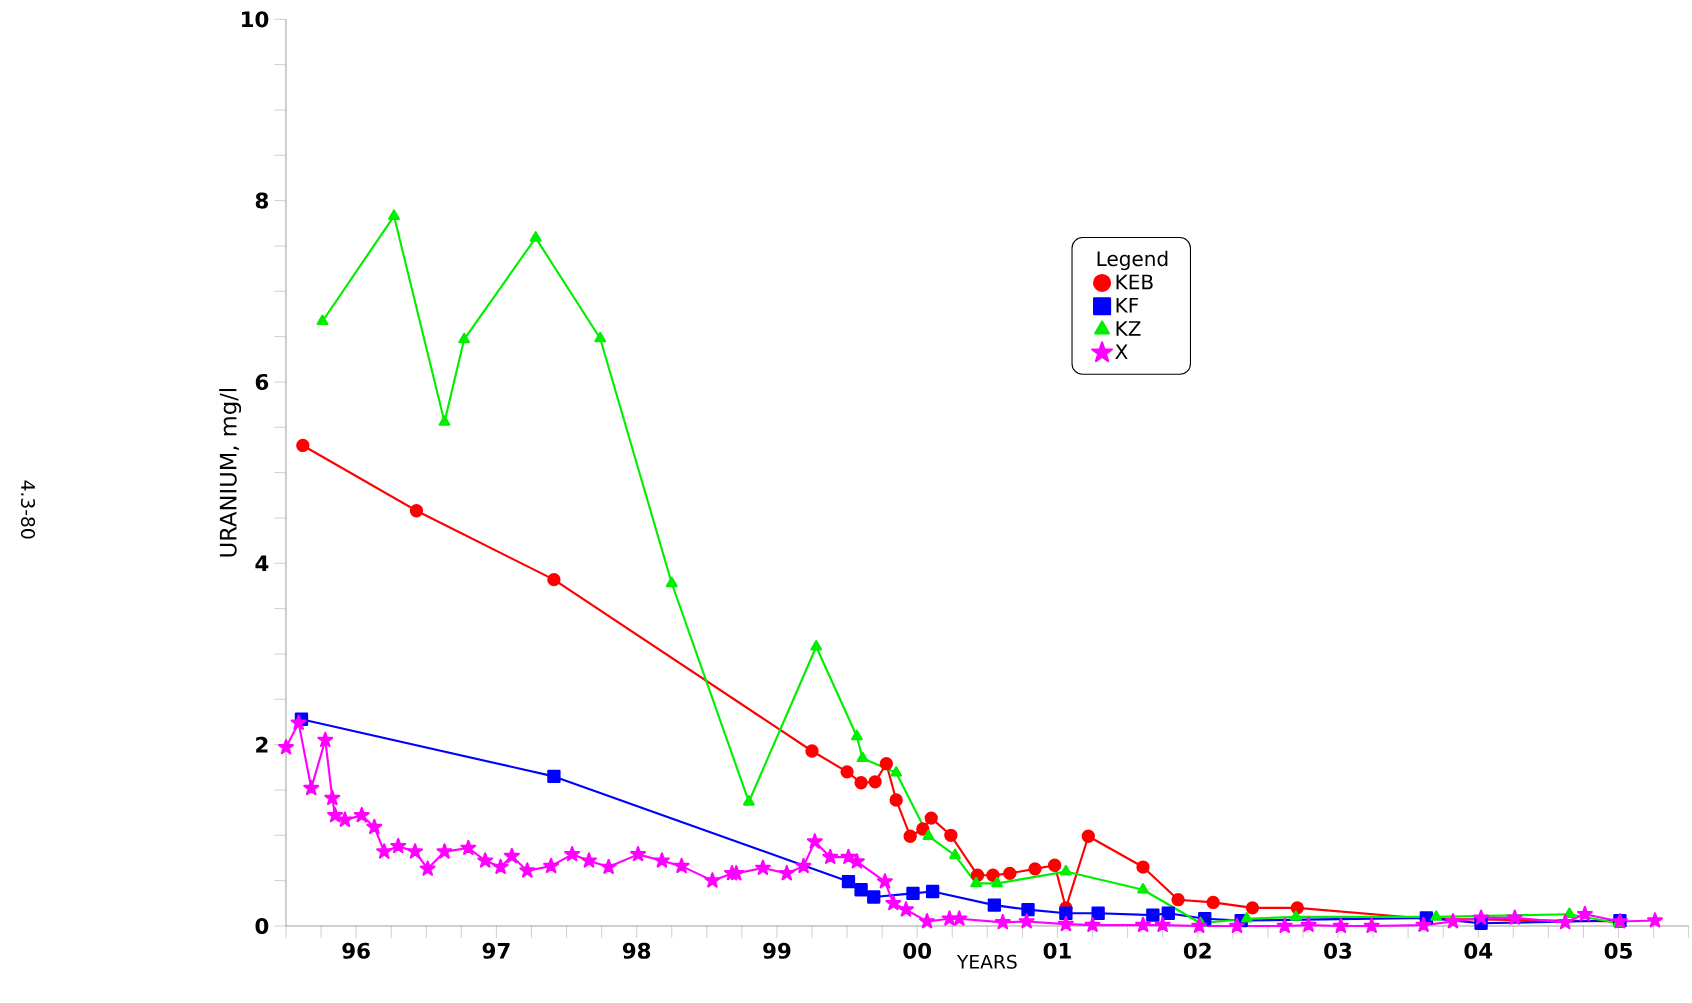  What do you see at coordinates (1134, 282) in the screenshot?
I see `legend-label: KEB` at bounding box center [1134, 282].